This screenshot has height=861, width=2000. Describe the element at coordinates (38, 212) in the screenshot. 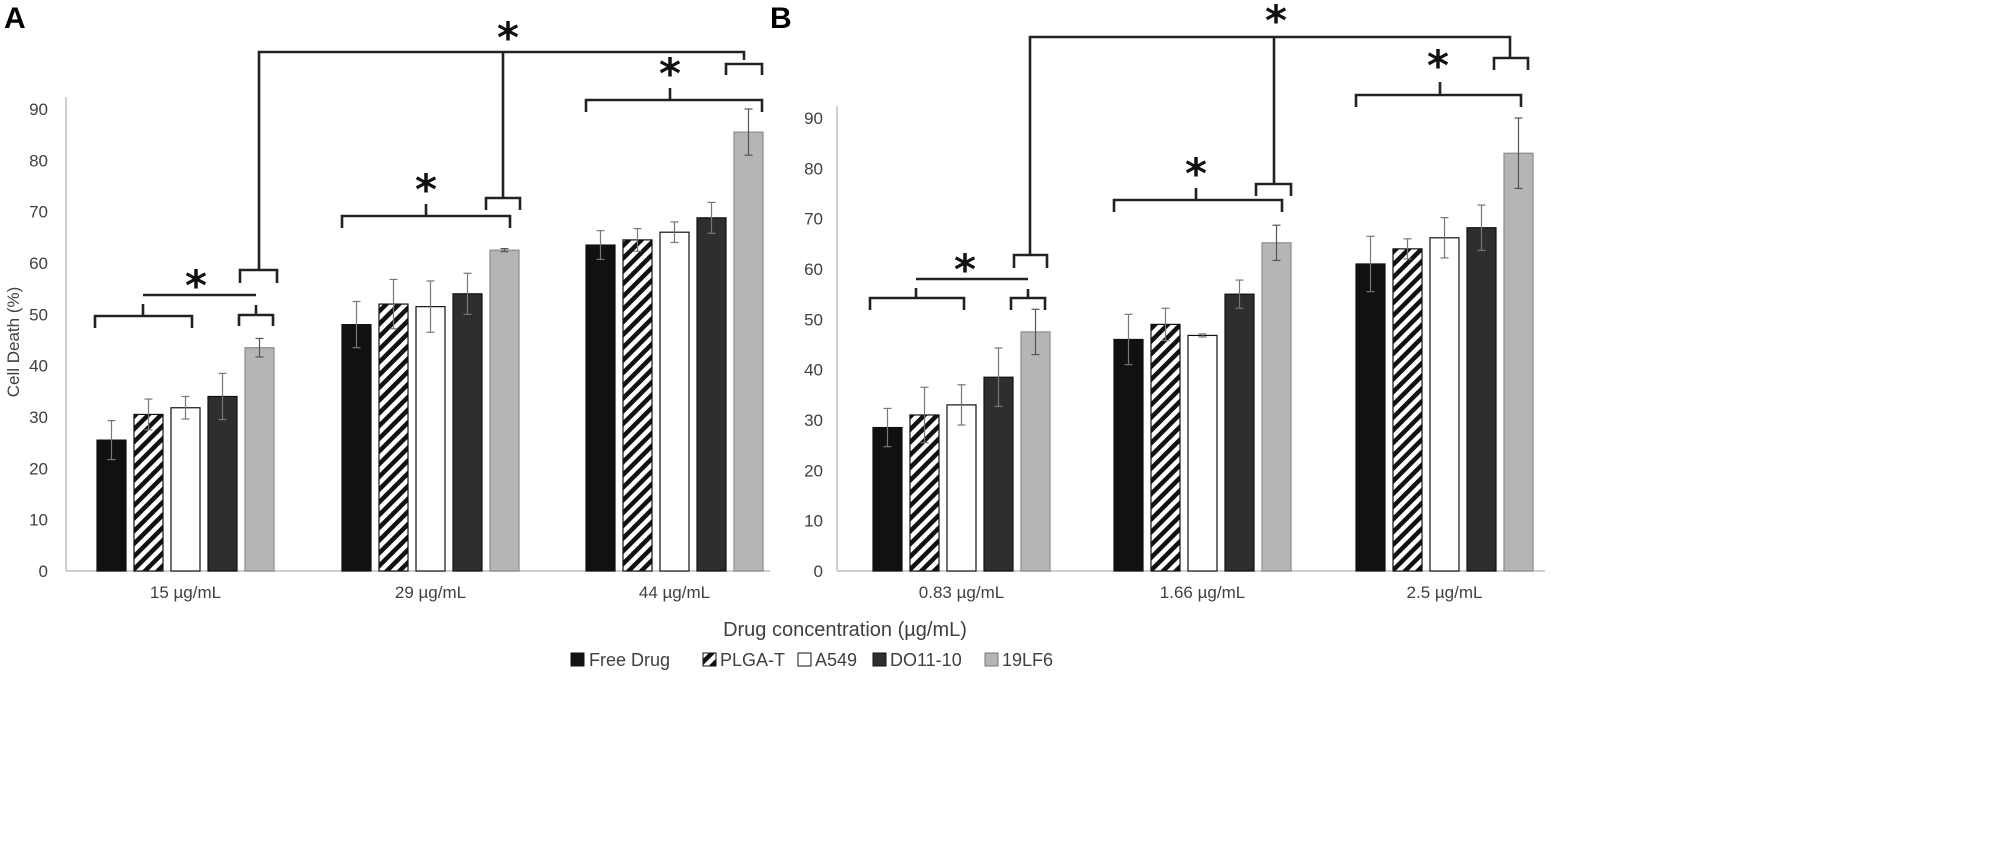

I see `y-tick-label-a-70: 70` at that location.